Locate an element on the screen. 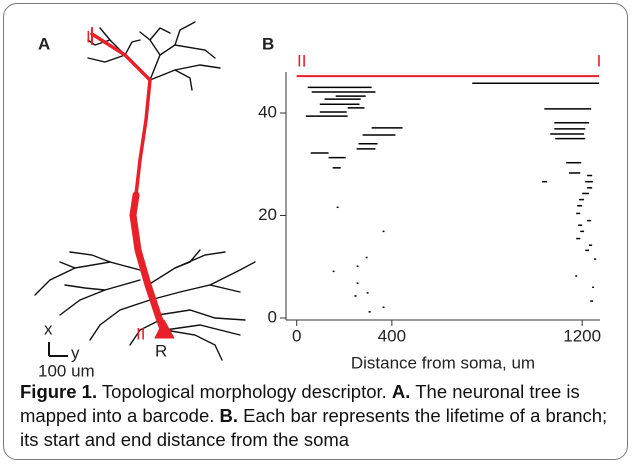 The image size is (633, 465). caption-label: A. is located at coordinates (401, 391).